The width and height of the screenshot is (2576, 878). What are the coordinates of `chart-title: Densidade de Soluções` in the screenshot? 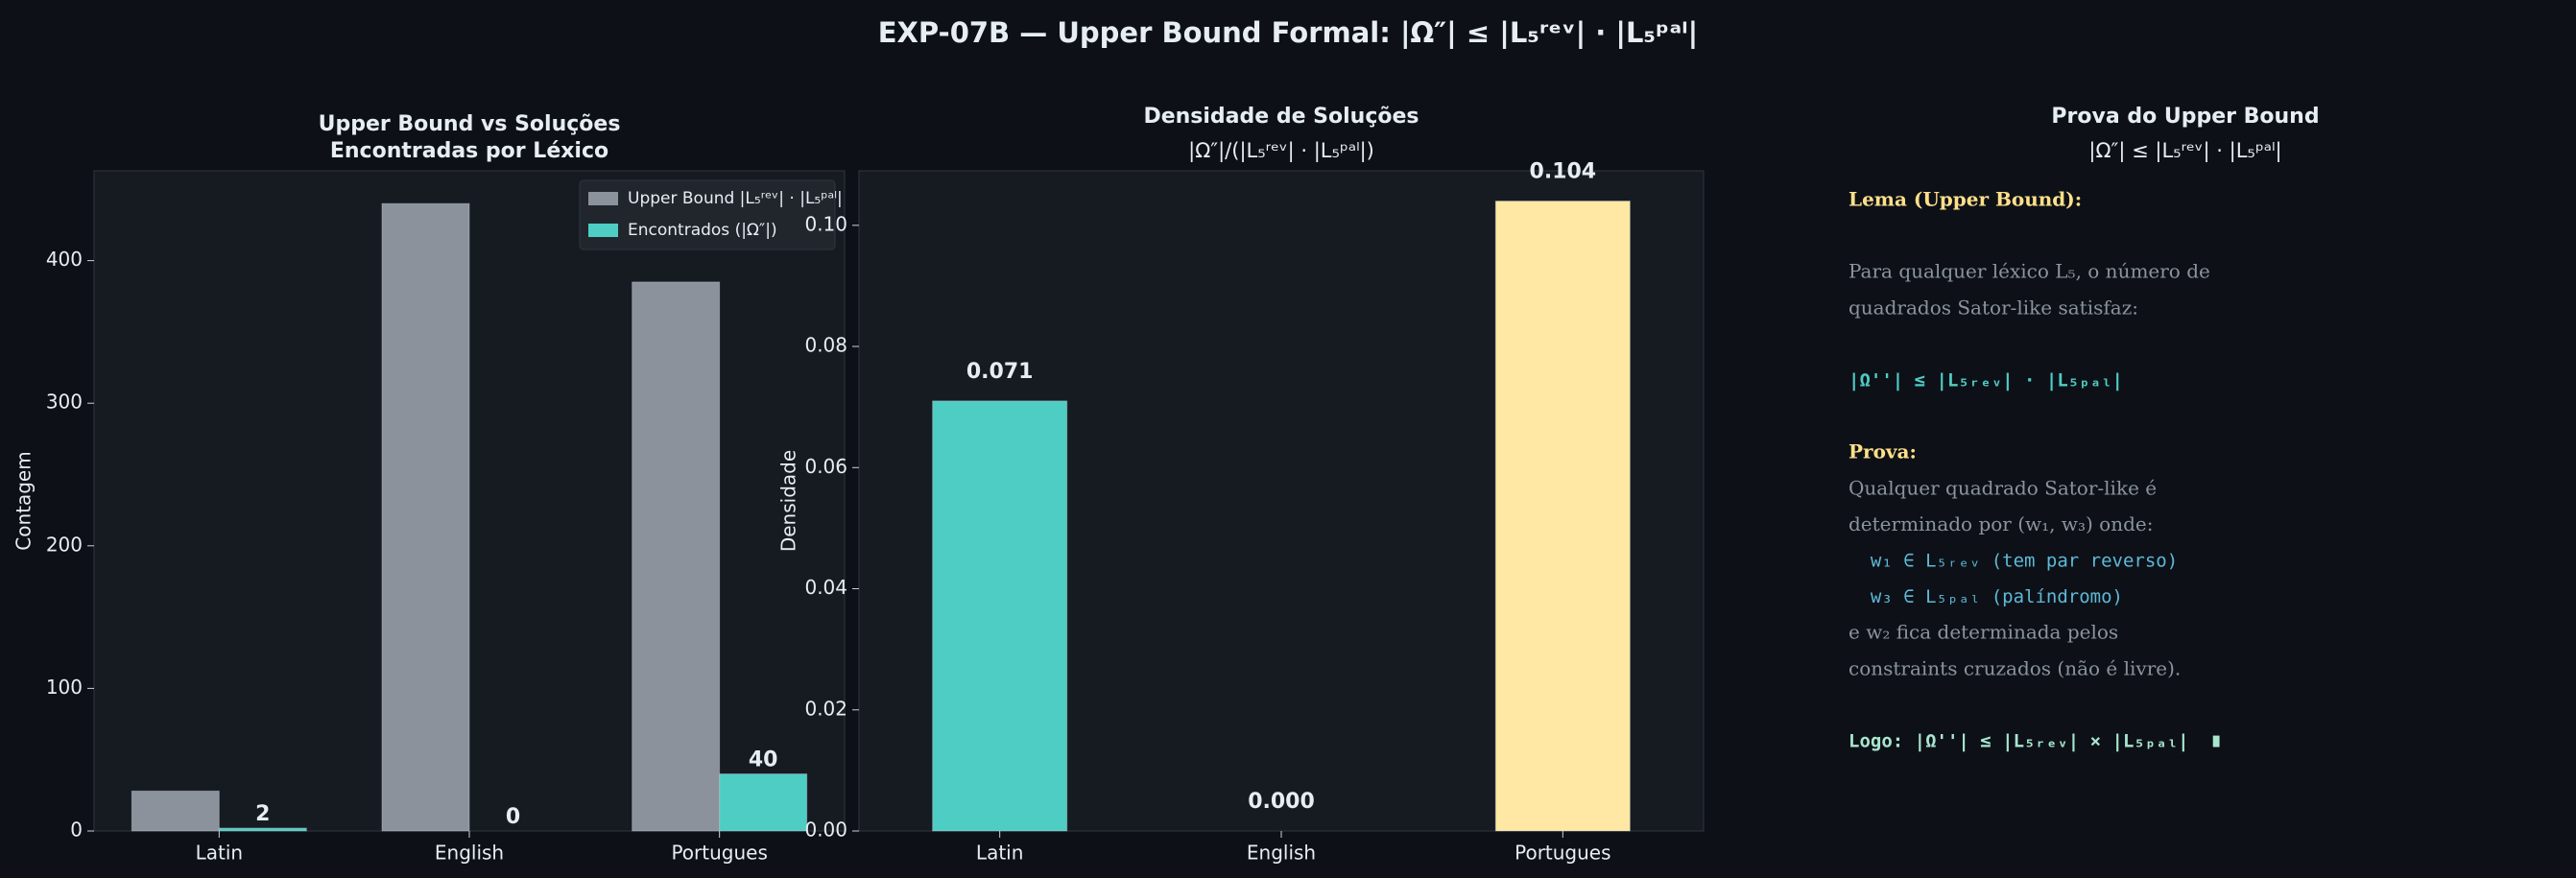 It's located at (1281, 117).